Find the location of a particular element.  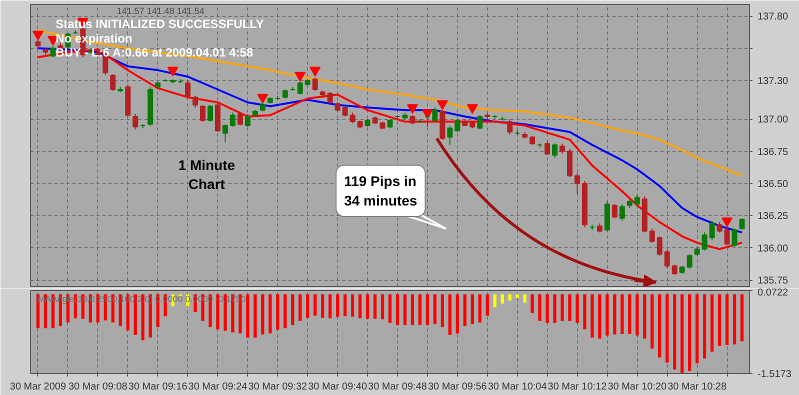

x-tick-label: 30 Mar 09:32 is located at coordinates (278, 387).